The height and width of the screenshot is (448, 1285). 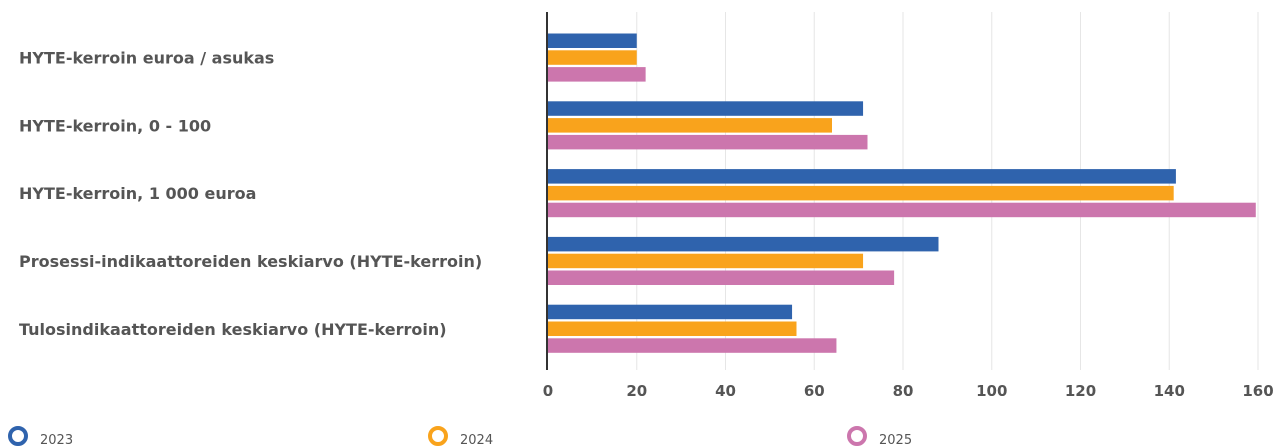 What do you see at coordinates (56, 440) in the screenshot?
I see `legend-label: 2023` at bounding box center [56, 440].